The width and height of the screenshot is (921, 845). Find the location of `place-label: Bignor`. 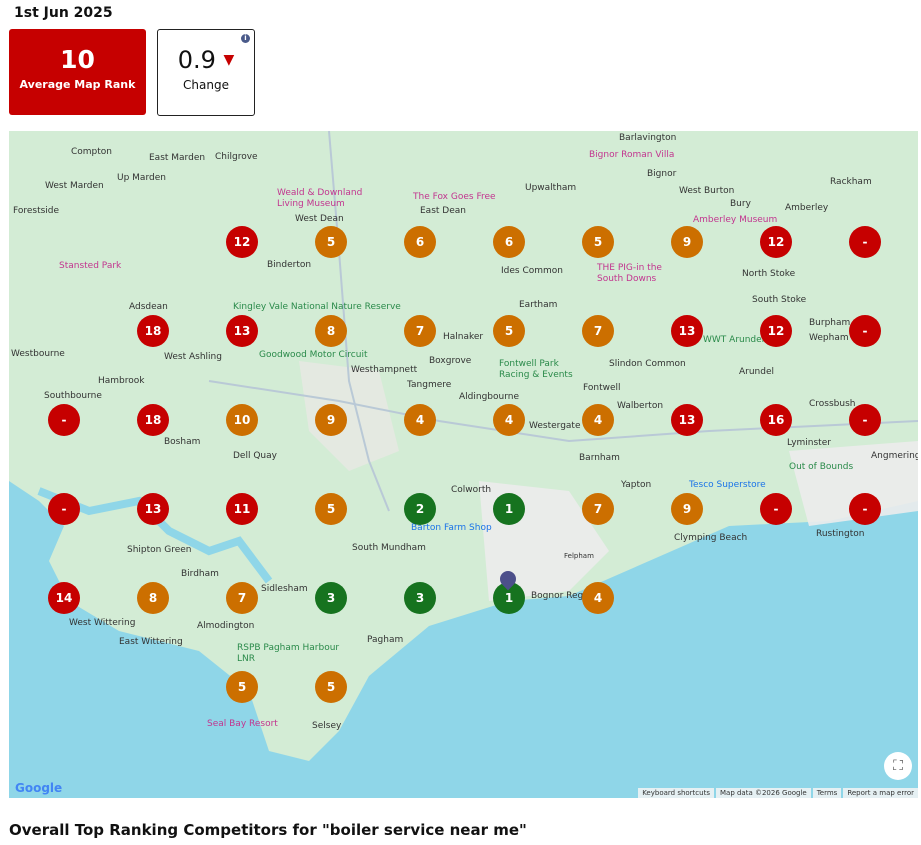

place-label: Bignor is located at coordinates (662, 174).